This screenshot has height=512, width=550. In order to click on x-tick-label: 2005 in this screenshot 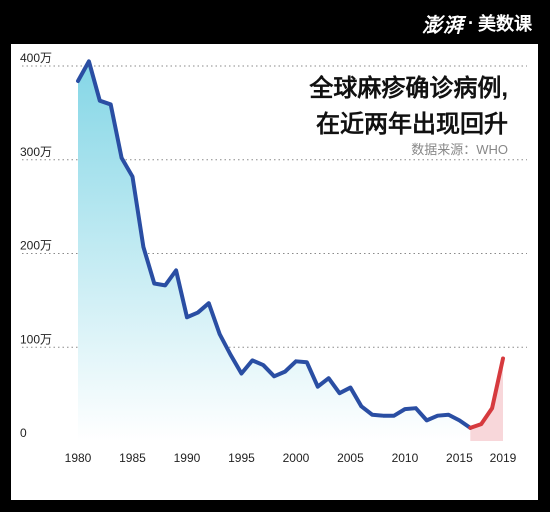, I will do `click(350, 458)`.